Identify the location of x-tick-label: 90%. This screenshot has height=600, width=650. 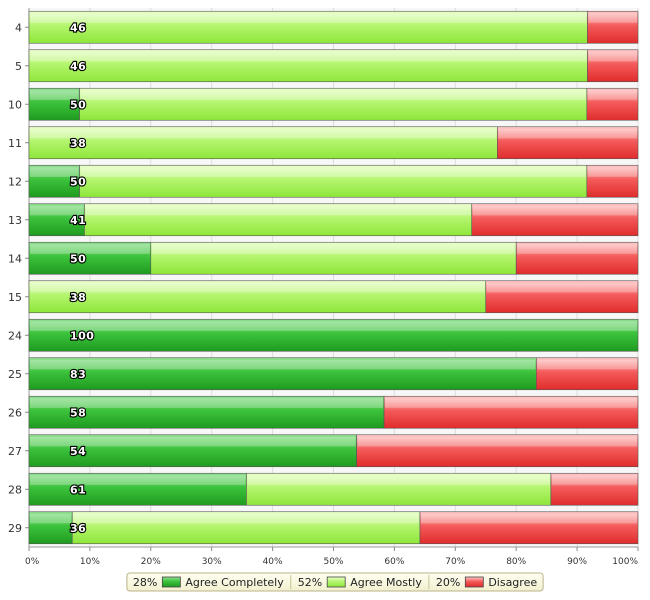
(577, 562).